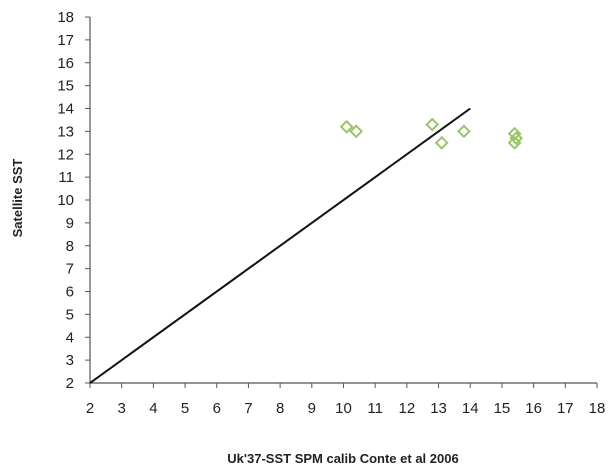  Describe the element at coordinates (65, 17) in the screenshot. I see `y-tick-label: 18` at that location.